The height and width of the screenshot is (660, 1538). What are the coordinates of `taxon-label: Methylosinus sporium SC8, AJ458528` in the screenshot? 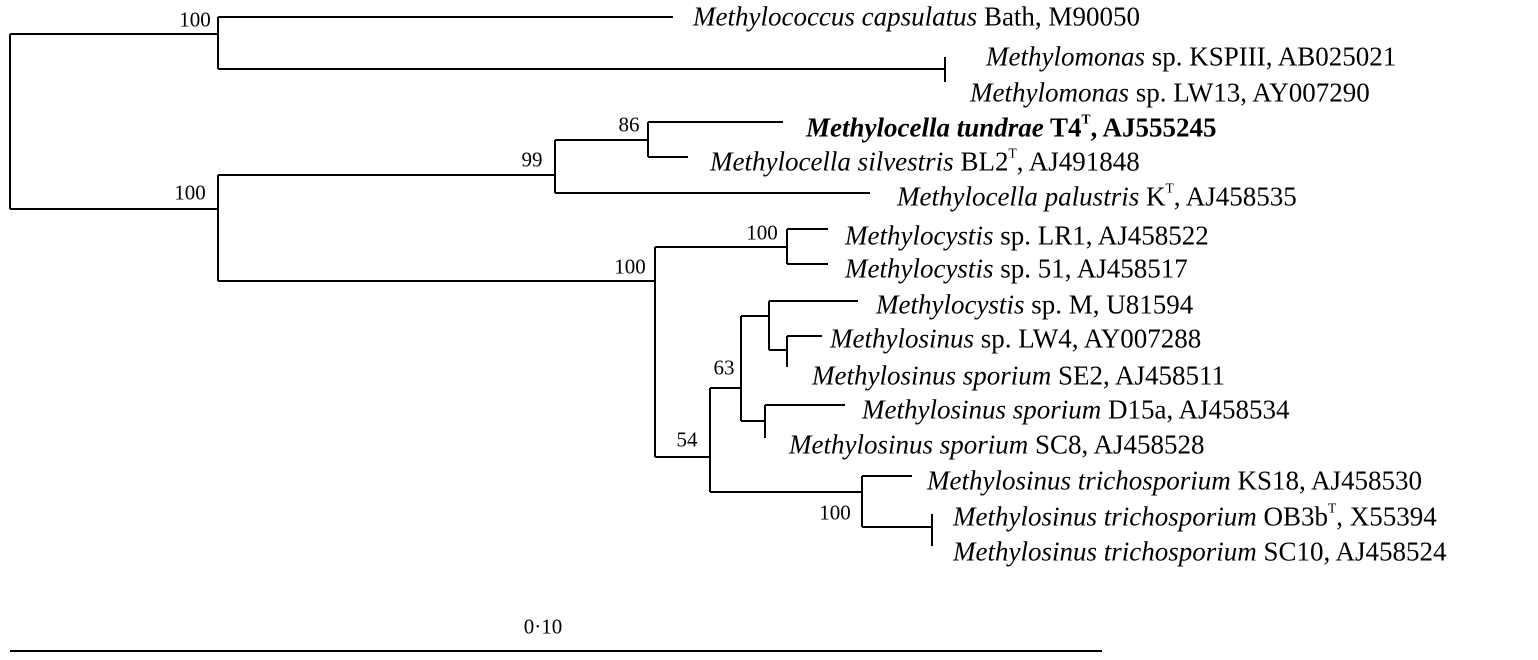 It's located at (997, 444).